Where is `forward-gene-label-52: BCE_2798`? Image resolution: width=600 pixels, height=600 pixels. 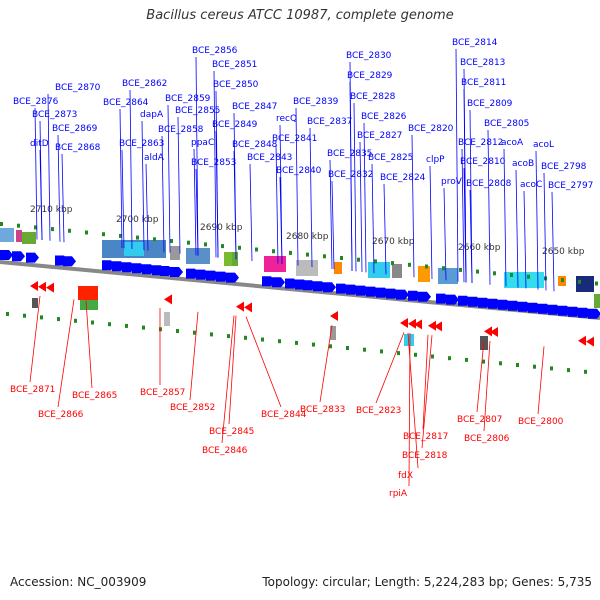 forward-gene-label-52: BCE_2798 is located at coordinates (564, 167).